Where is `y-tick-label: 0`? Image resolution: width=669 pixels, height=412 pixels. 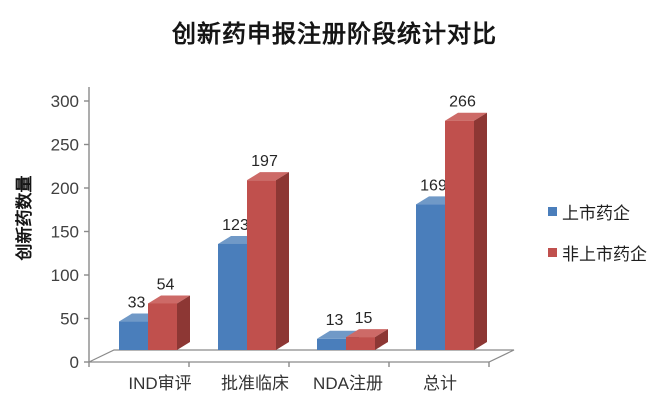
y-tick-label: 0 is located at coordinates (74, 362).